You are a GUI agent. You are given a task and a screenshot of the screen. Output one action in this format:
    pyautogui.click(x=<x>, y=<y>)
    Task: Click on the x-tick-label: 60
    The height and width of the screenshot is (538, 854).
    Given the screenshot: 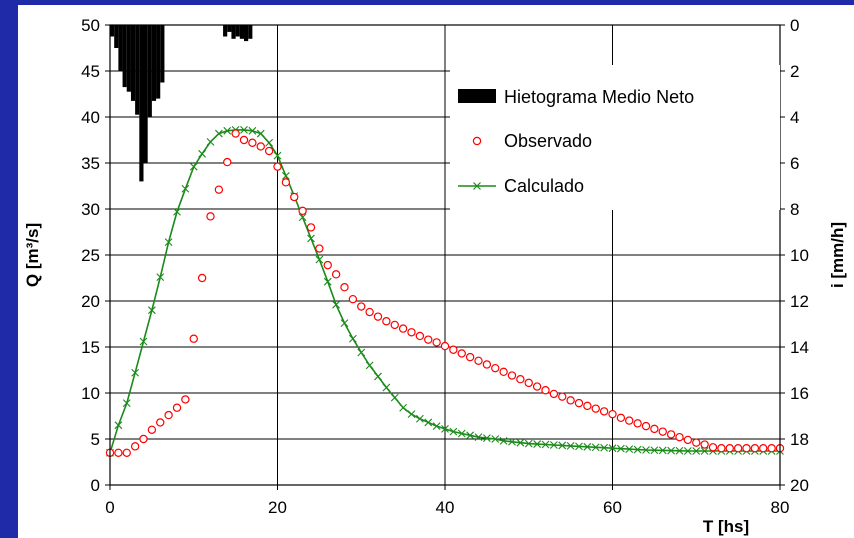 What is the action you would take?
    pyautogui.click(x=612, y=507)
    